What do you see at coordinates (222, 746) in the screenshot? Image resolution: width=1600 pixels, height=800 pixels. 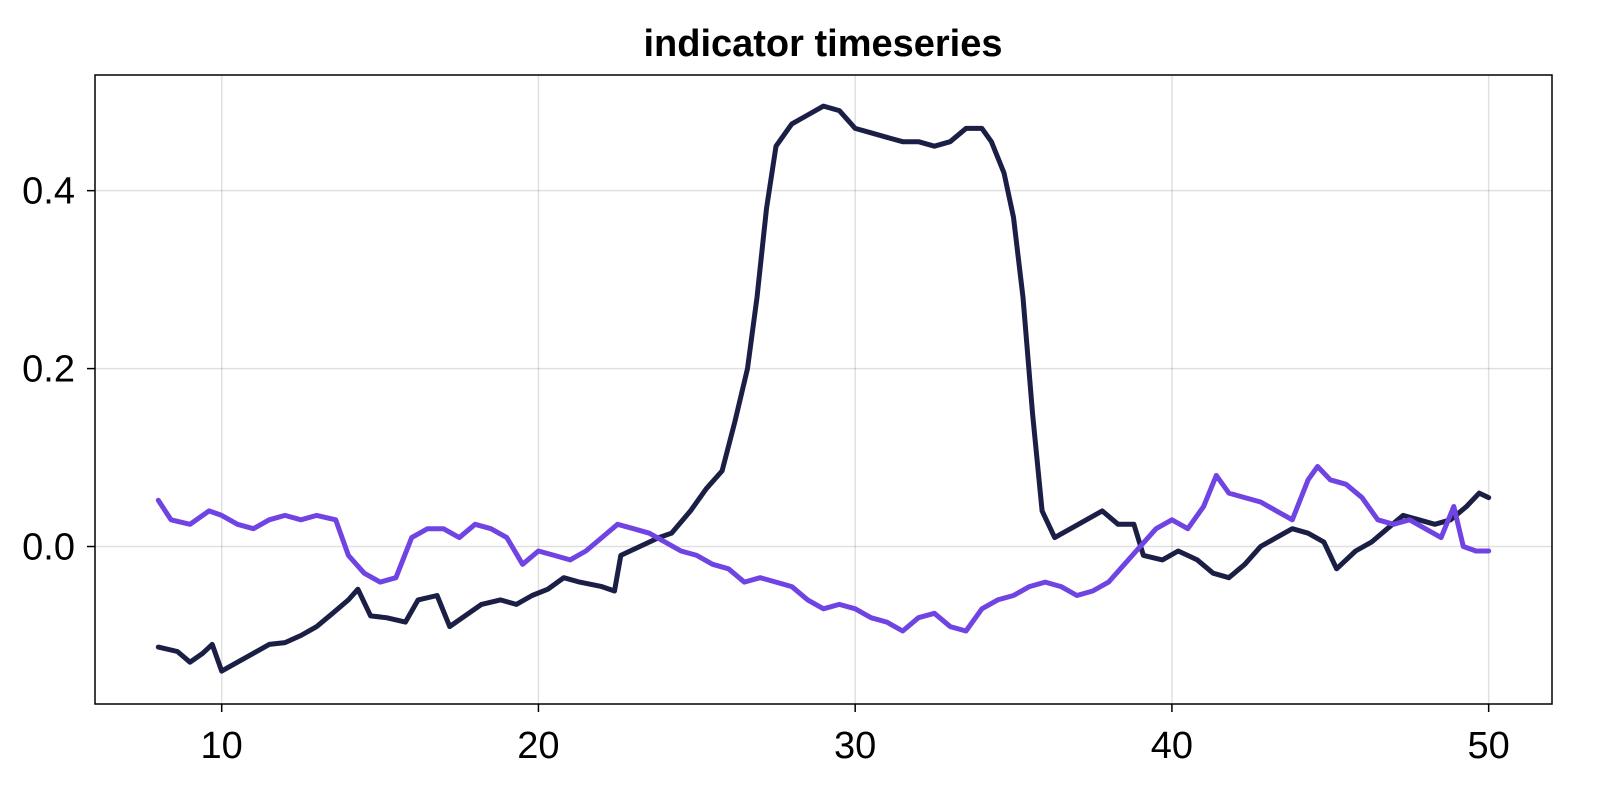 I see `x-tick-label: 10` at bounding box center [222, 746].